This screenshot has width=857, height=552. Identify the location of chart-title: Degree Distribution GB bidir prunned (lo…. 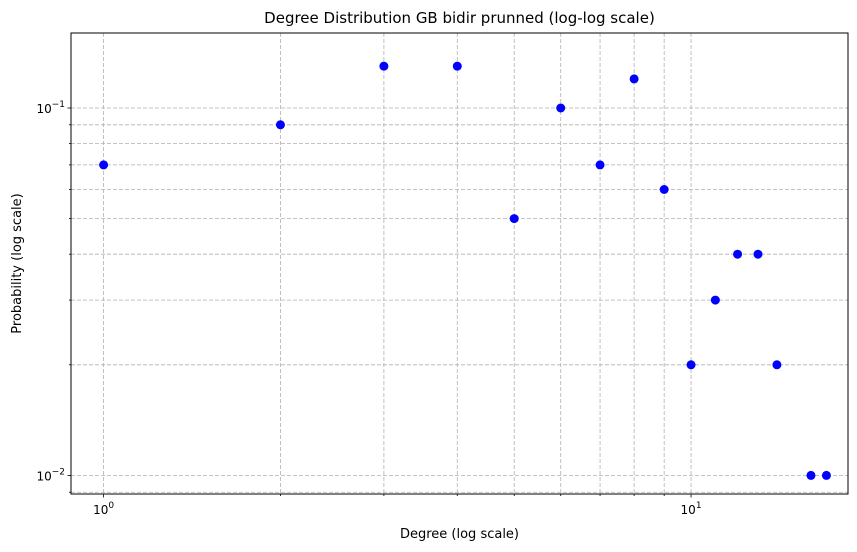
(459, 18).